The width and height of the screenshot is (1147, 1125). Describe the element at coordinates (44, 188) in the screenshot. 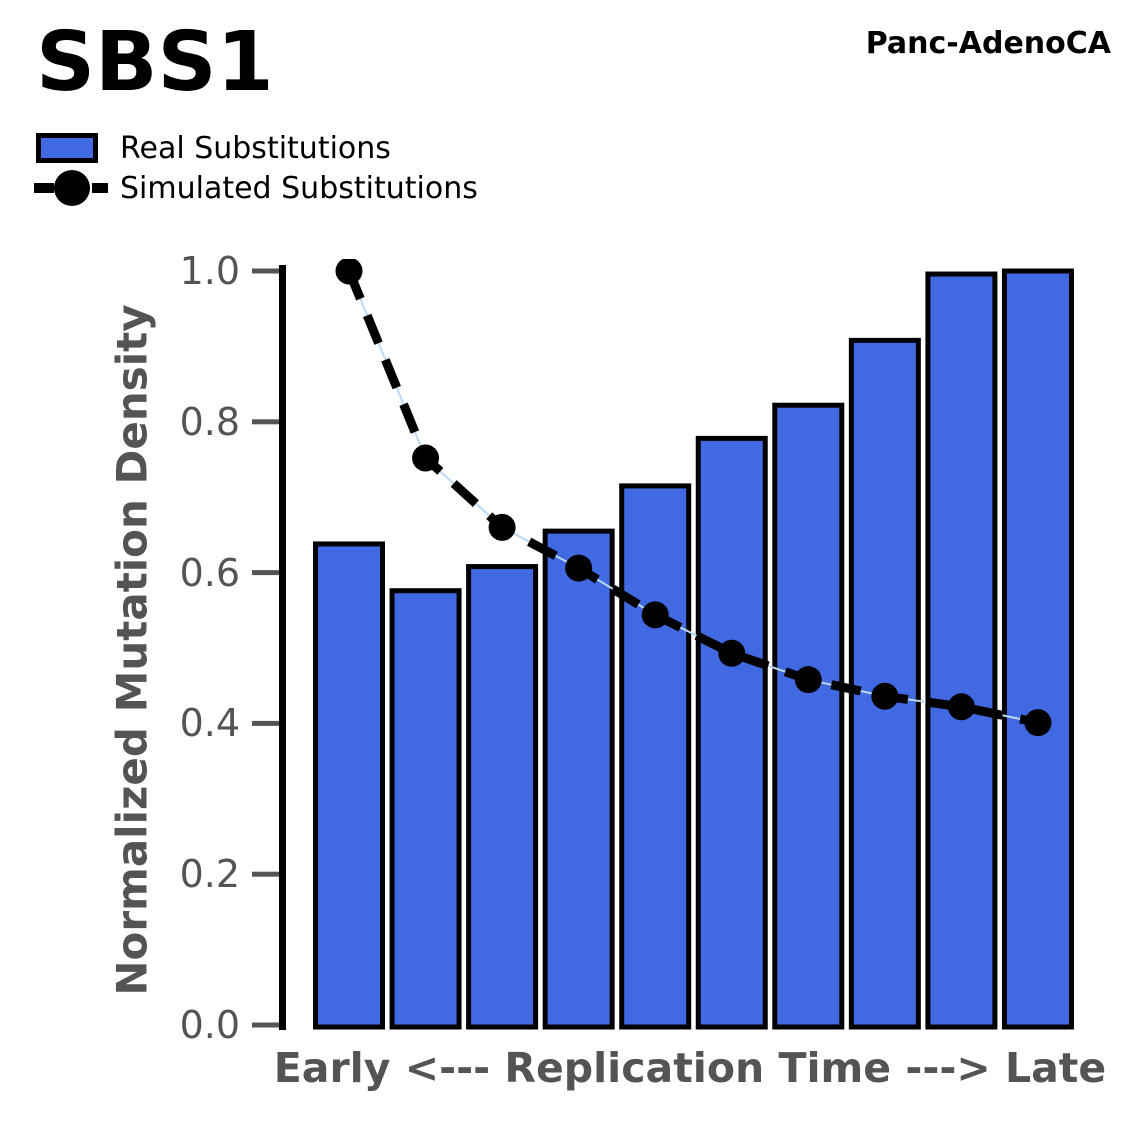

I see `dash-left-icon` at that location.